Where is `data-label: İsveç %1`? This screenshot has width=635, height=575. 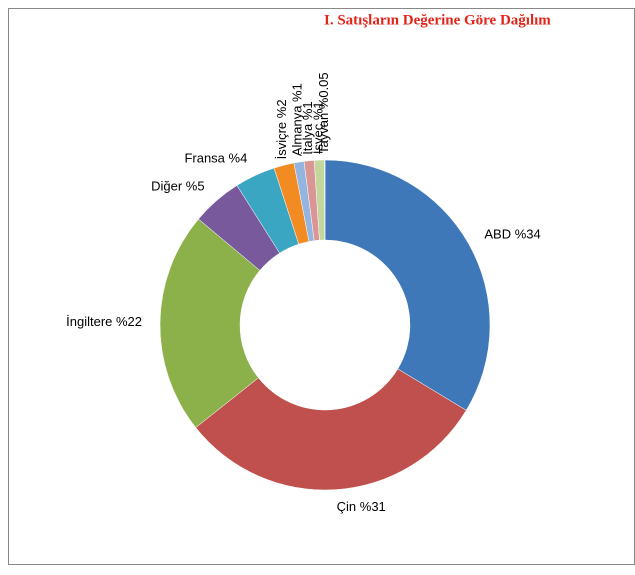
data-label: İsveç %1 is located at coordinates (318, 127).